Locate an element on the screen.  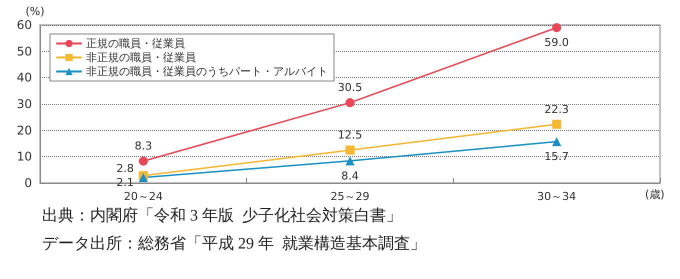
x-tick-label: 30～34 is located at coordinates (556, 196).